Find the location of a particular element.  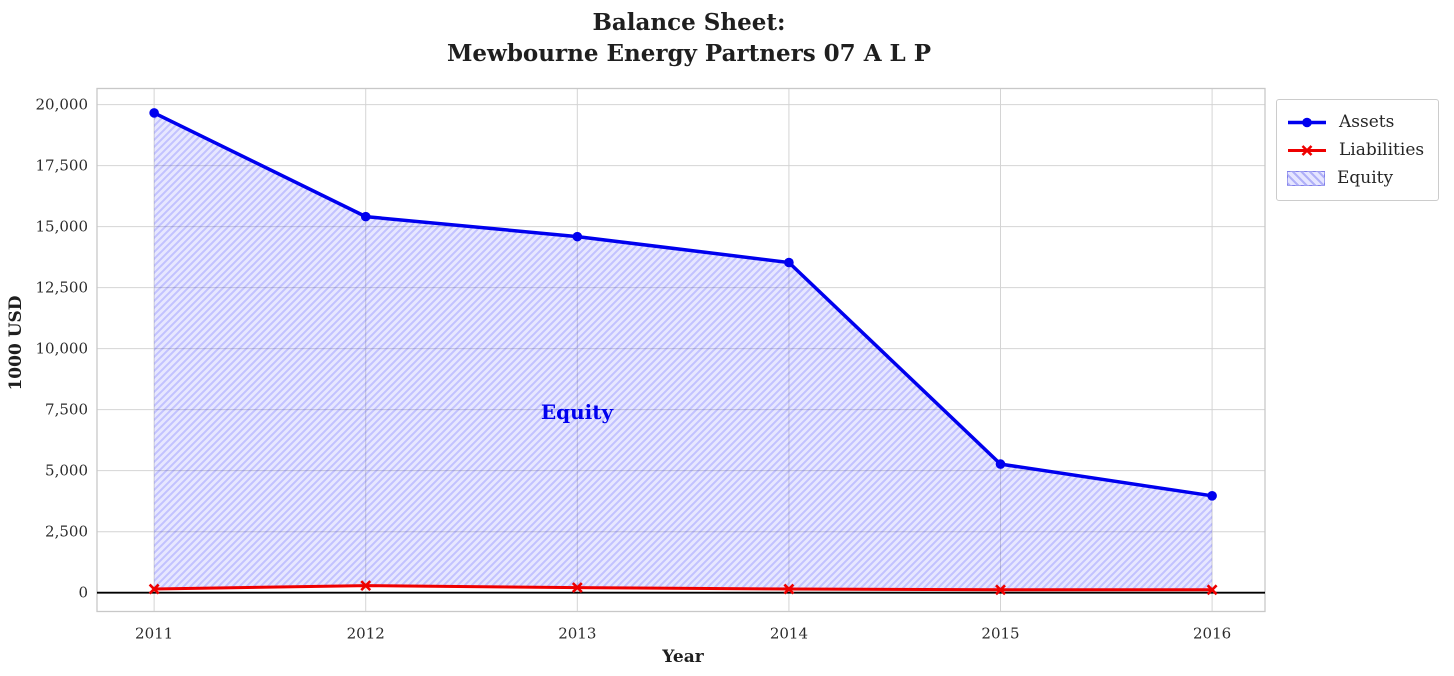

y-tick-label: 20,000 is located at coordinates (62, 105).